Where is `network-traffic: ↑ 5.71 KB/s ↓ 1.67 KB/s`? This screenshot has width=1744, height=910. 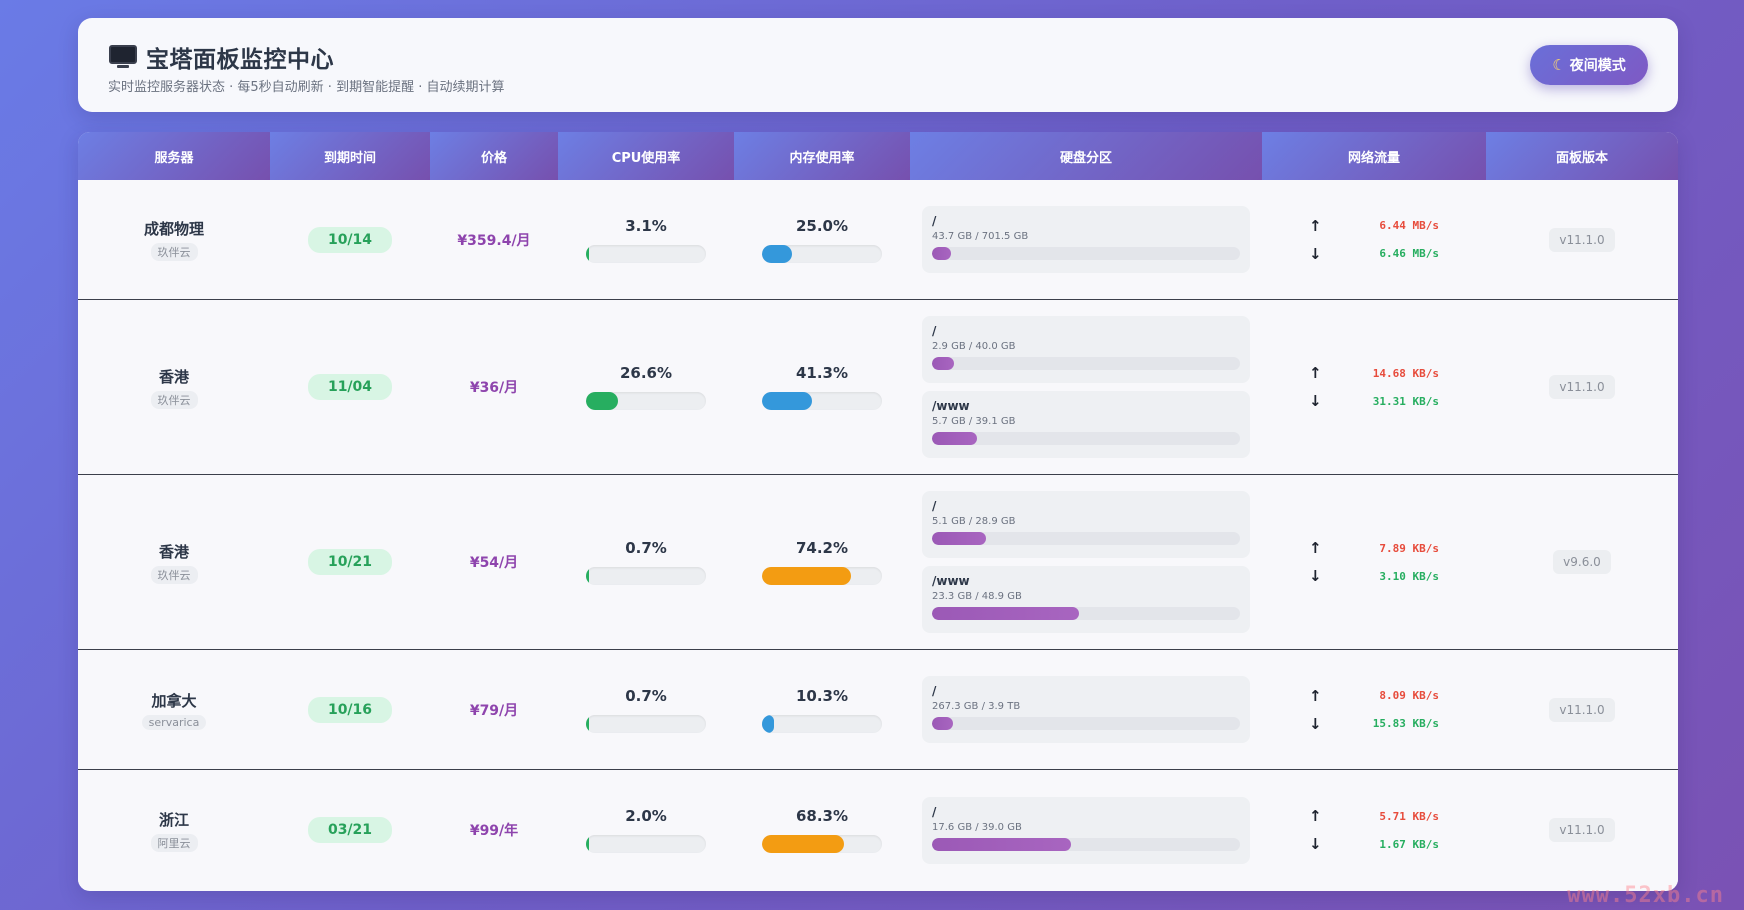
network-traffic: ↑ 5.71 KB/s ↓ 1.67 KB/s is located at coordinates (1374, 830).